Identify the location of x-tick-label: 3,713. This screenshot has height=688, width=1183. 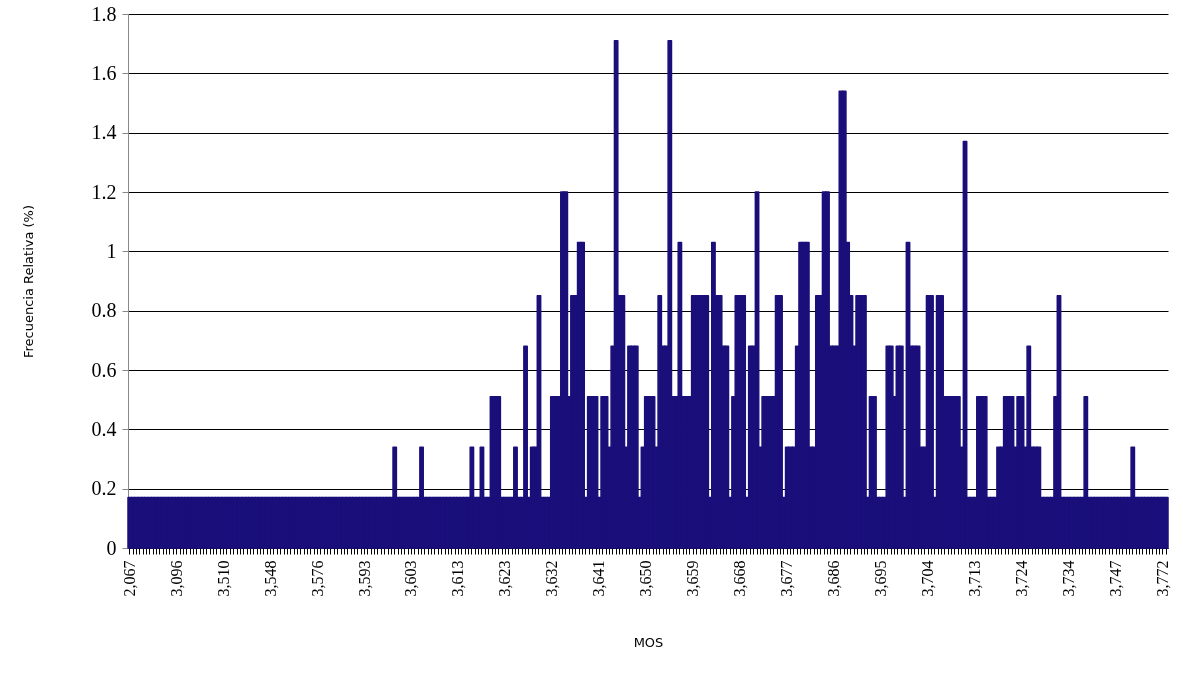
(975, 578).